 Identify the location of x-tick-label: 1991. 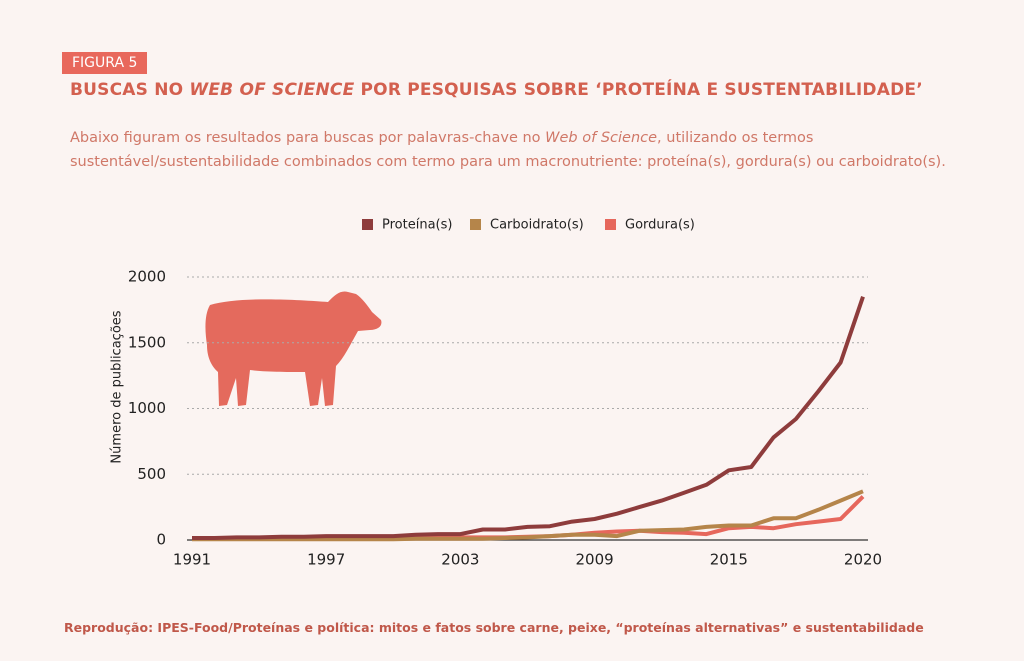
(192, 560).